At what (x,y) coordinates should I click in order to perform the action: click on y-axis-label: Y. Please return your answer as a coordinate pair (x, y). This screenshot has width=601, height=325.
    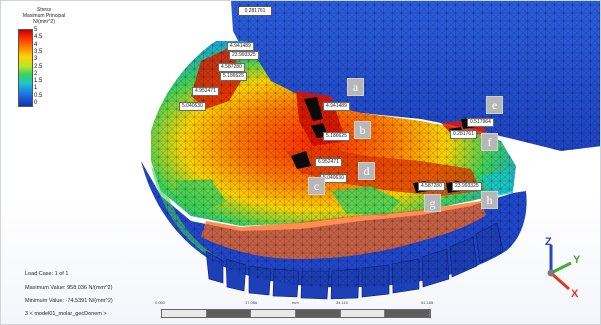
    Looking at the image, I should click on (577, 260).